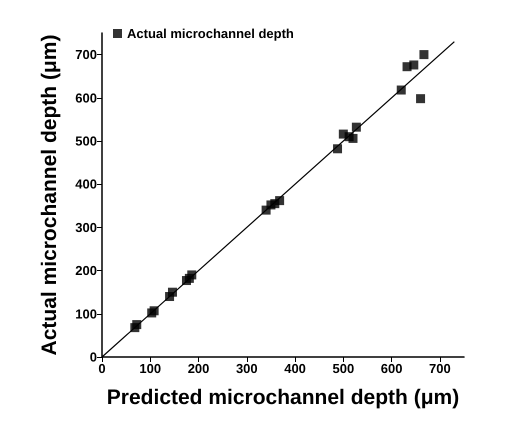 Image resolution: width=512 pixels, height=426 pixels. Describe the element at coordinates (210, 33) in the screenshot. I see `legend-label: Actual microchannel depth` at that location.